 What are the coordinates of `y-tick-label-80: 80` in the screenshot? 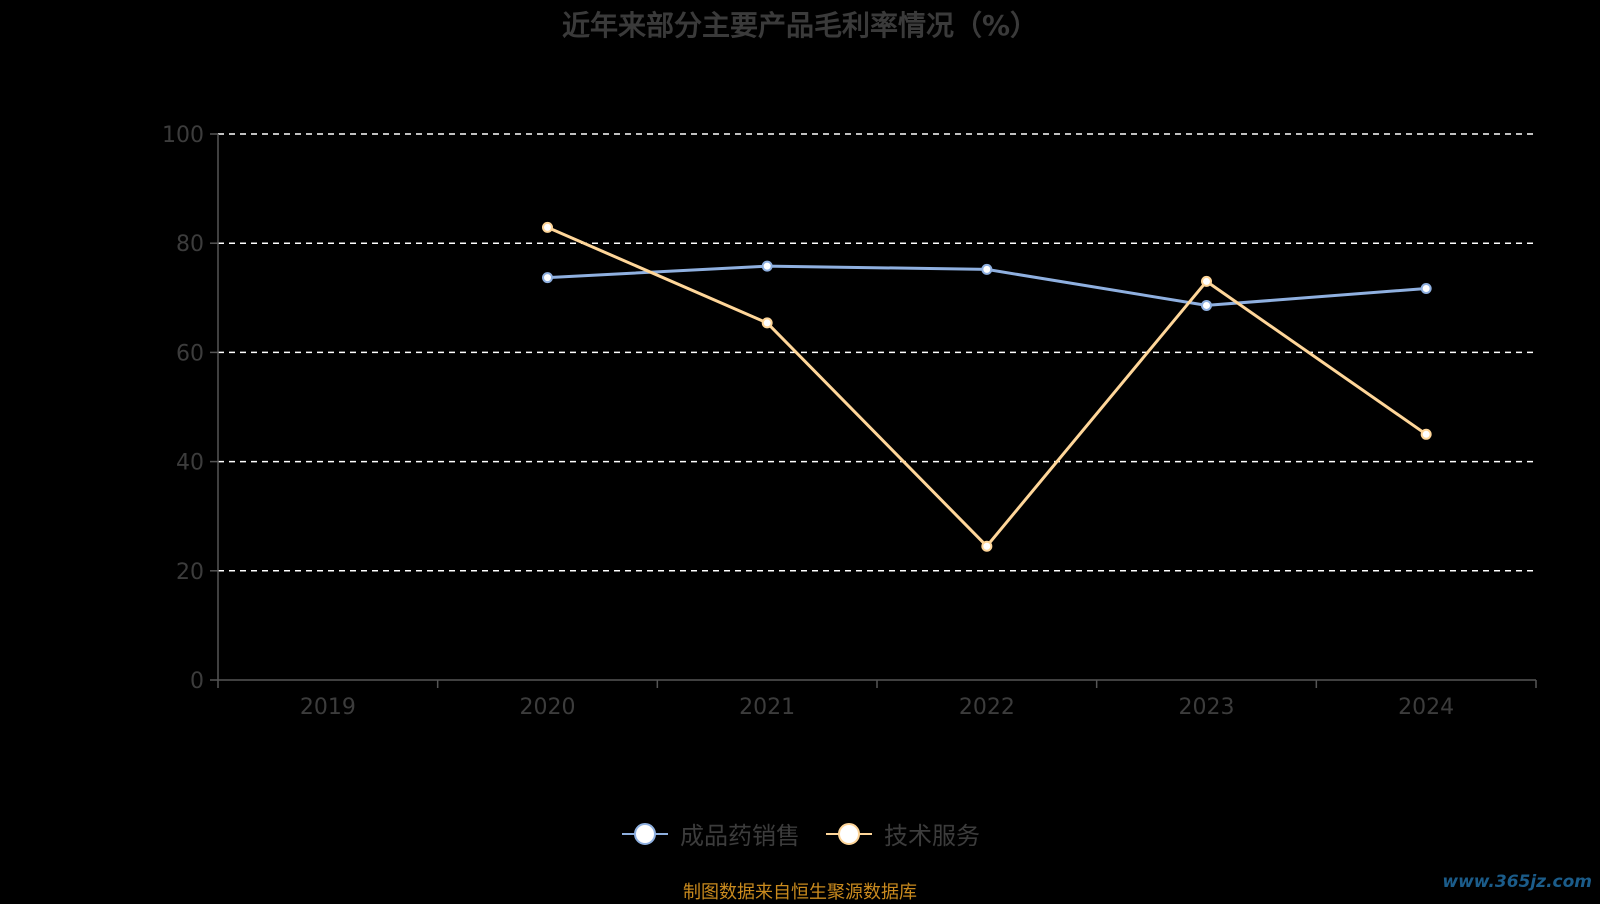 It's located at (190, 244).